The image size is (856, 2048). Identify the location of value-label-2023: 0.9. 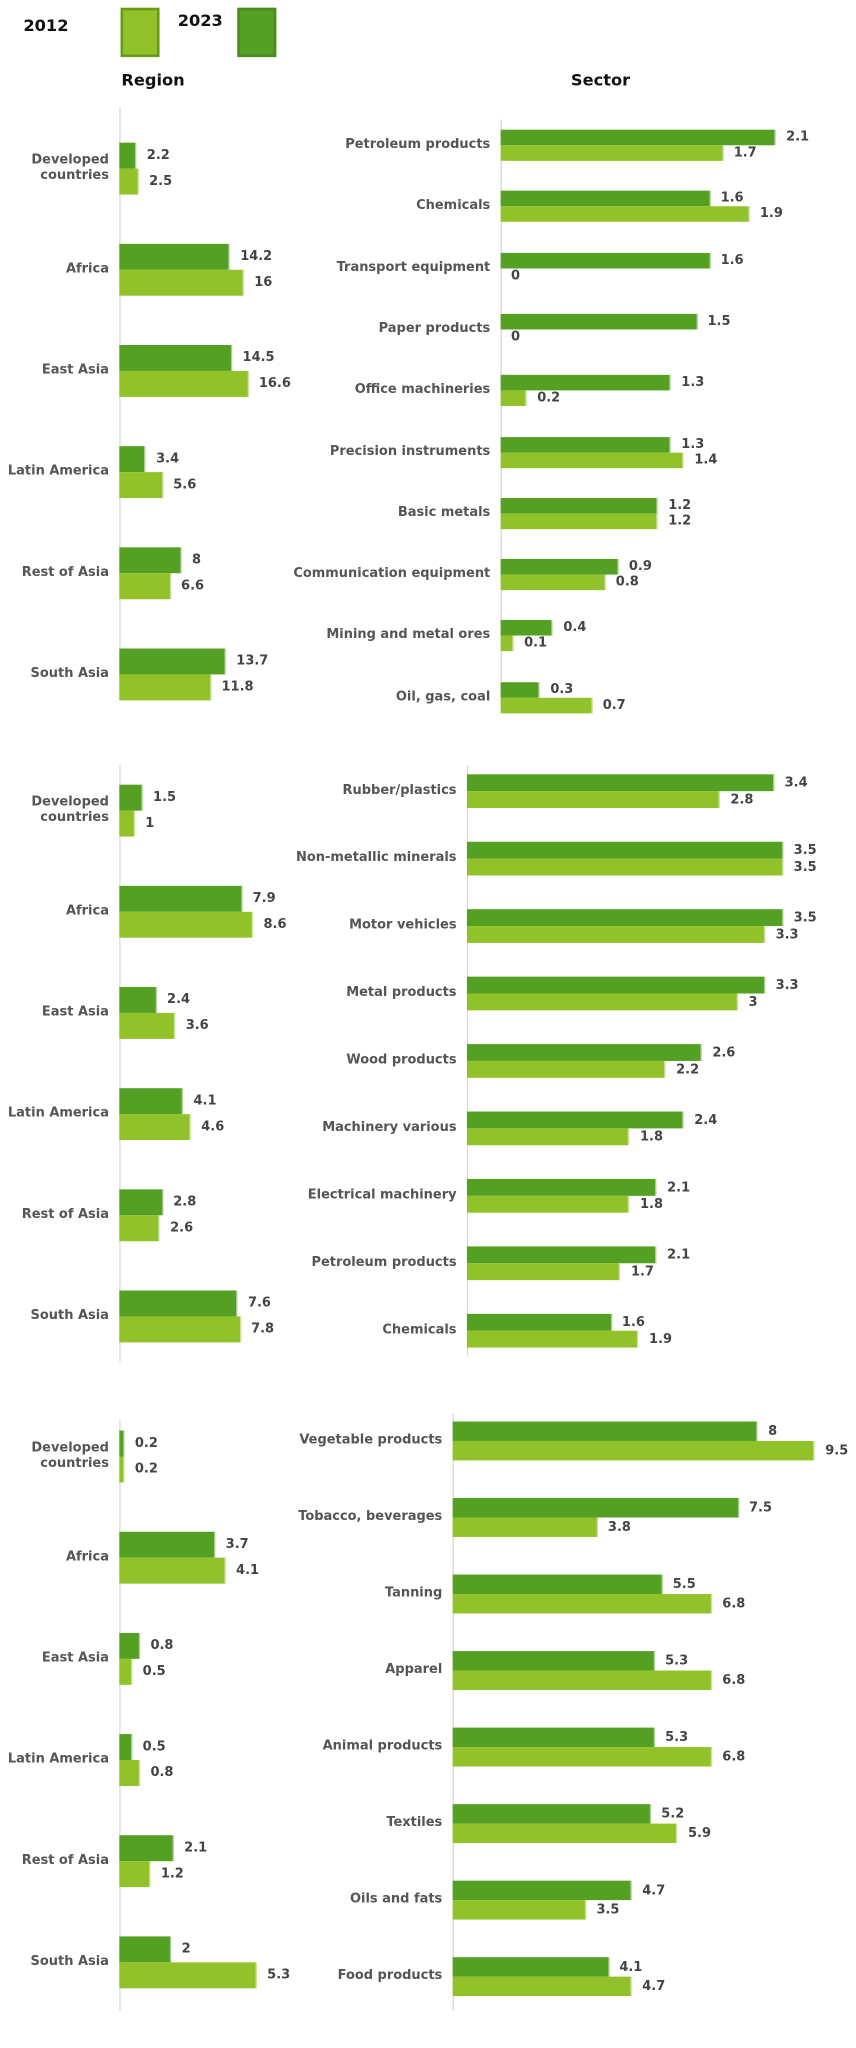
(640, 567).